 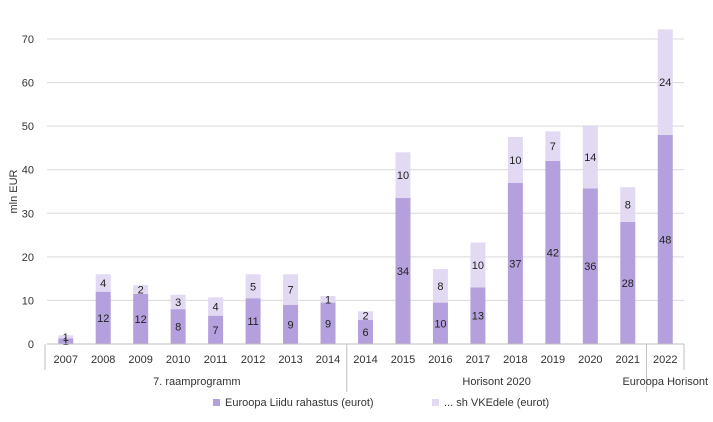 I want to click on x-tick-label: 2009, so click(x=140, y=360).